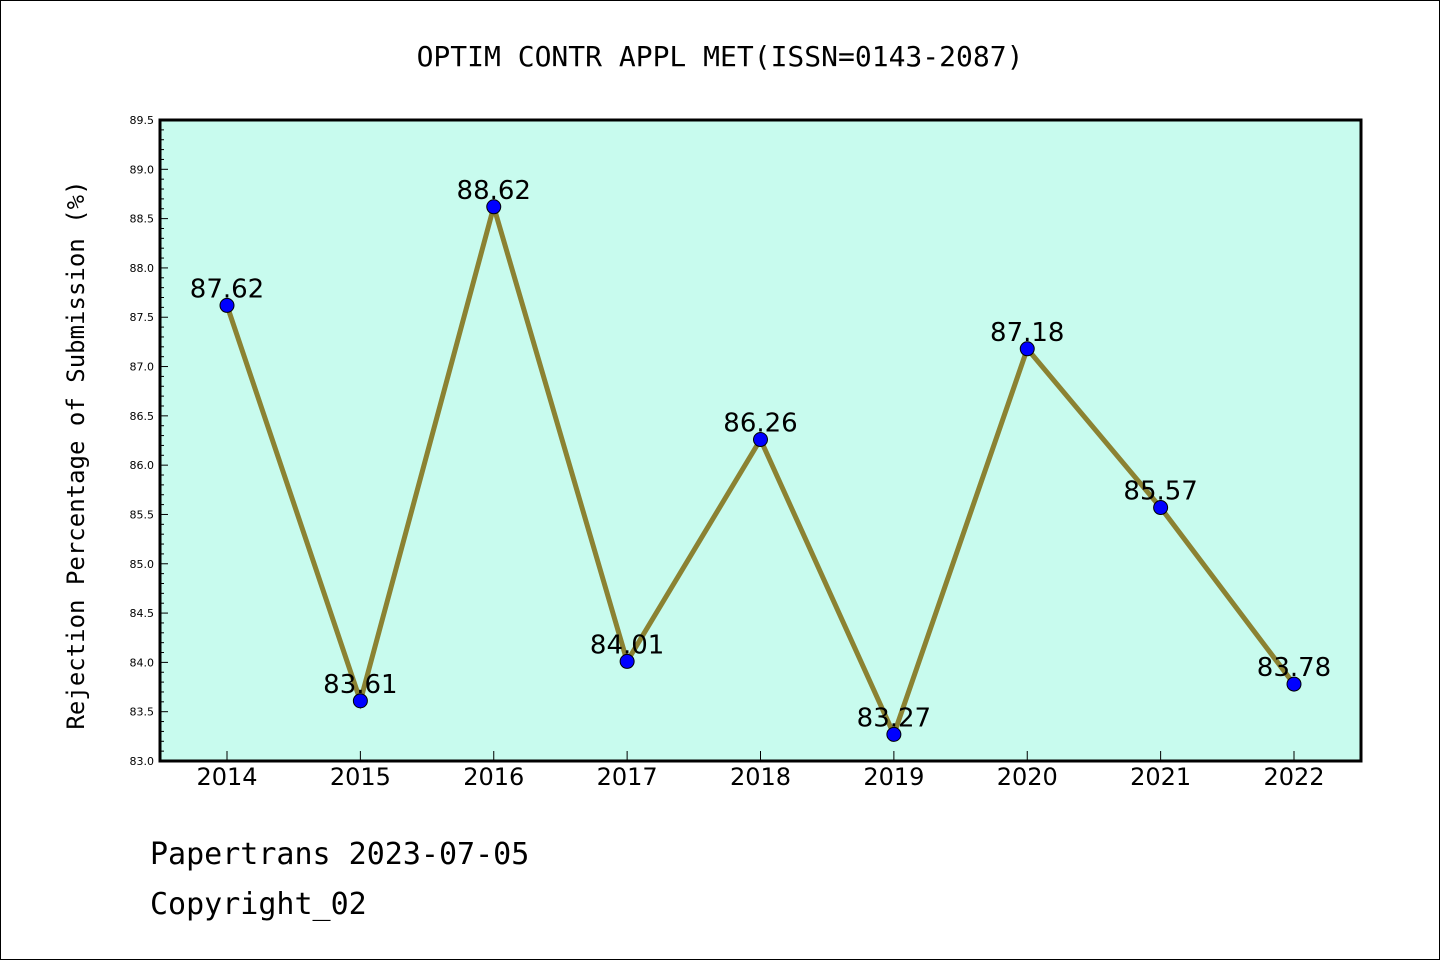  What do you see at coordinates (258, 904) in the screenshot?
I see `footer-copyright: Copyright_02` at bounding box center [258, 904].